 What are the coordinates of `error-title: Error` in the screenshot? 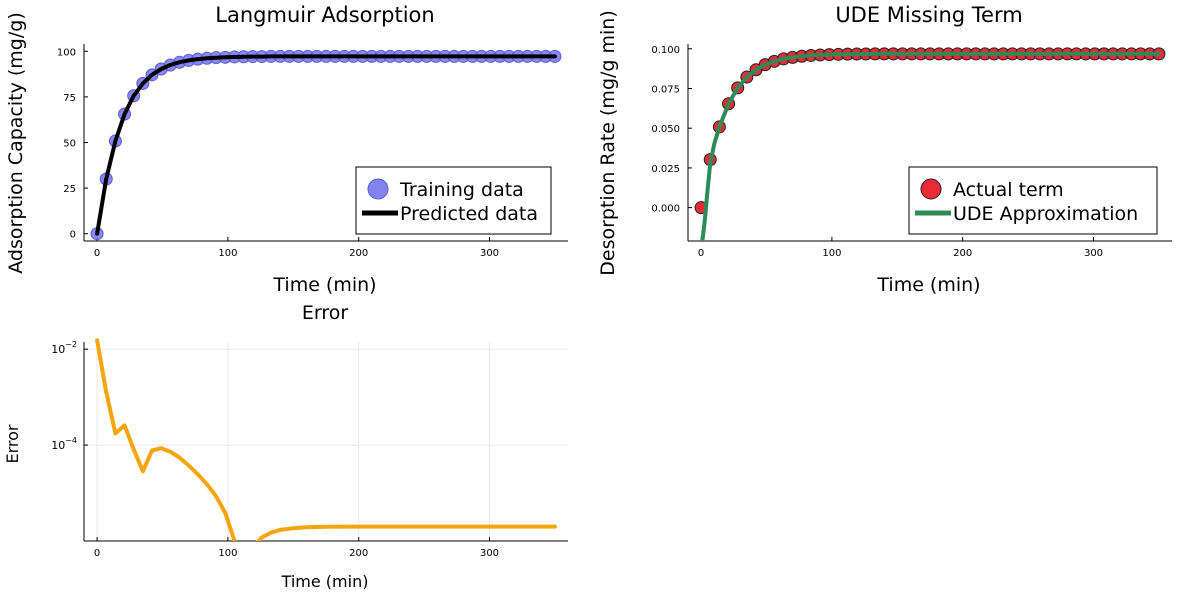 It's located at (325, 313).